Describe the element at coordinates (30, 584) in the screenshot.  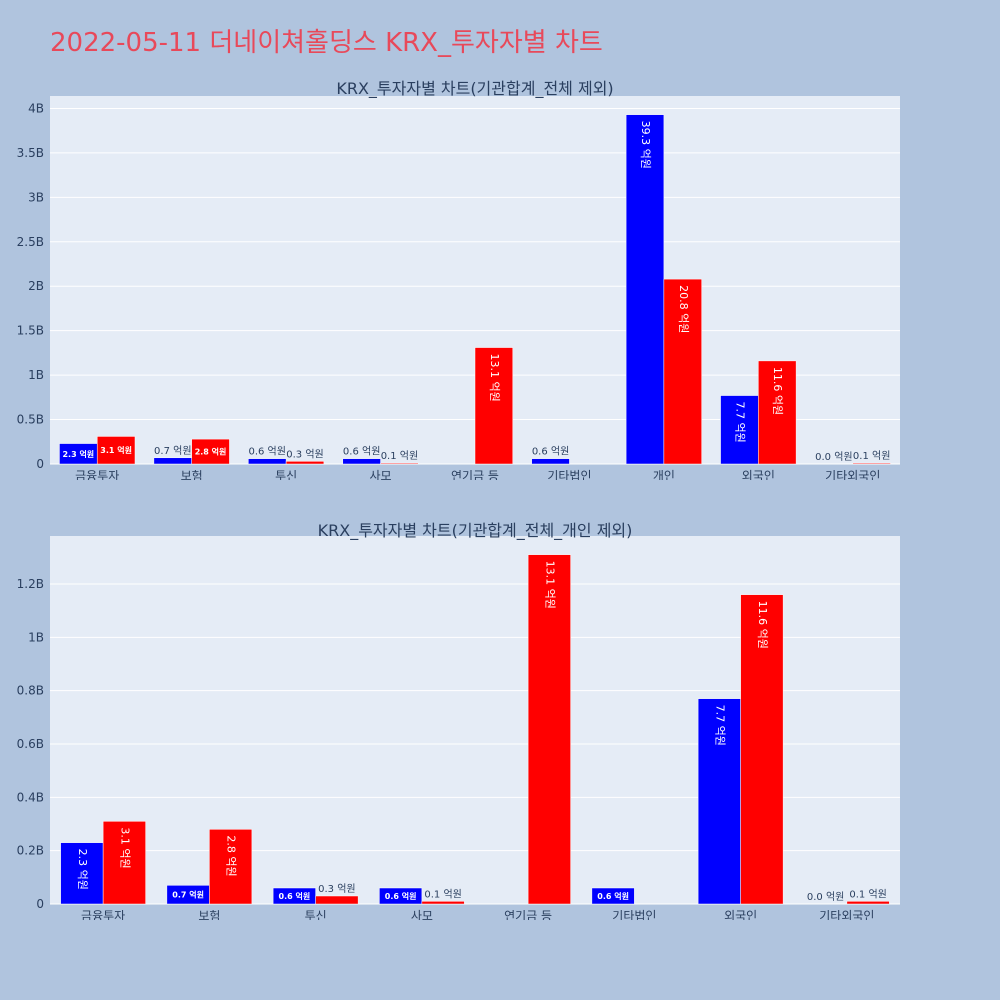
I see `y-tick-label: 1.2B` at that location.